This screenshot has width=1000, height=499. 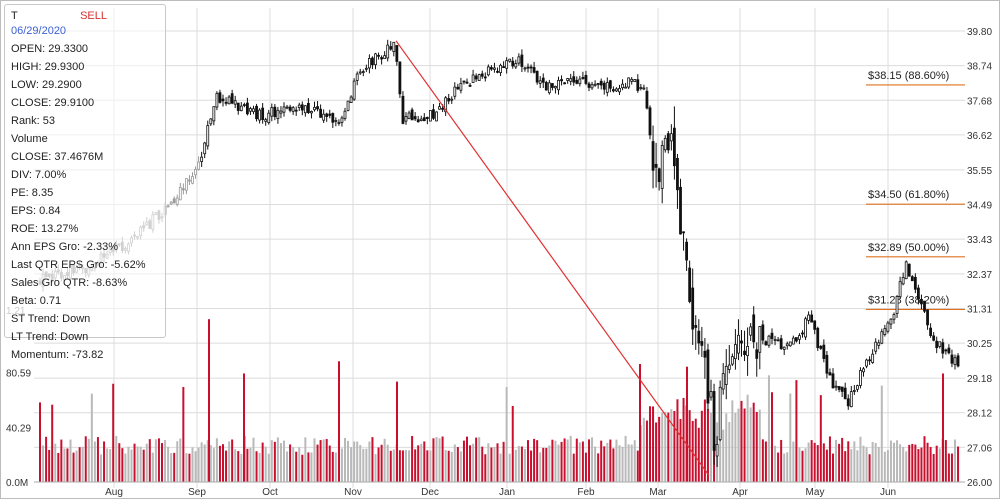 I want to click on stat-volume-heading: Volume, so click(x=29, y=139).